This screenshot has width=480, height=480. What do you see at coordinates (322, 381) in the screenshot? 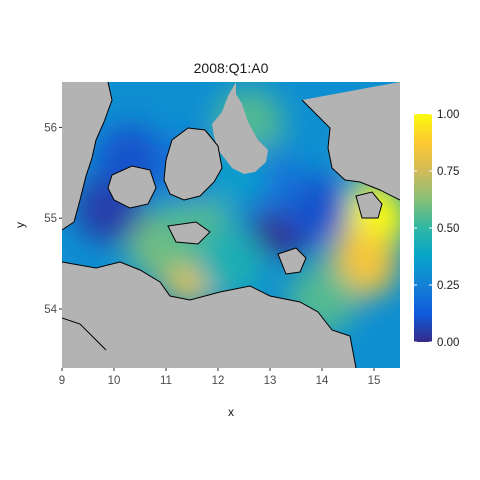
I see `x-tick-label: 14` at bounding box center [322, 381].